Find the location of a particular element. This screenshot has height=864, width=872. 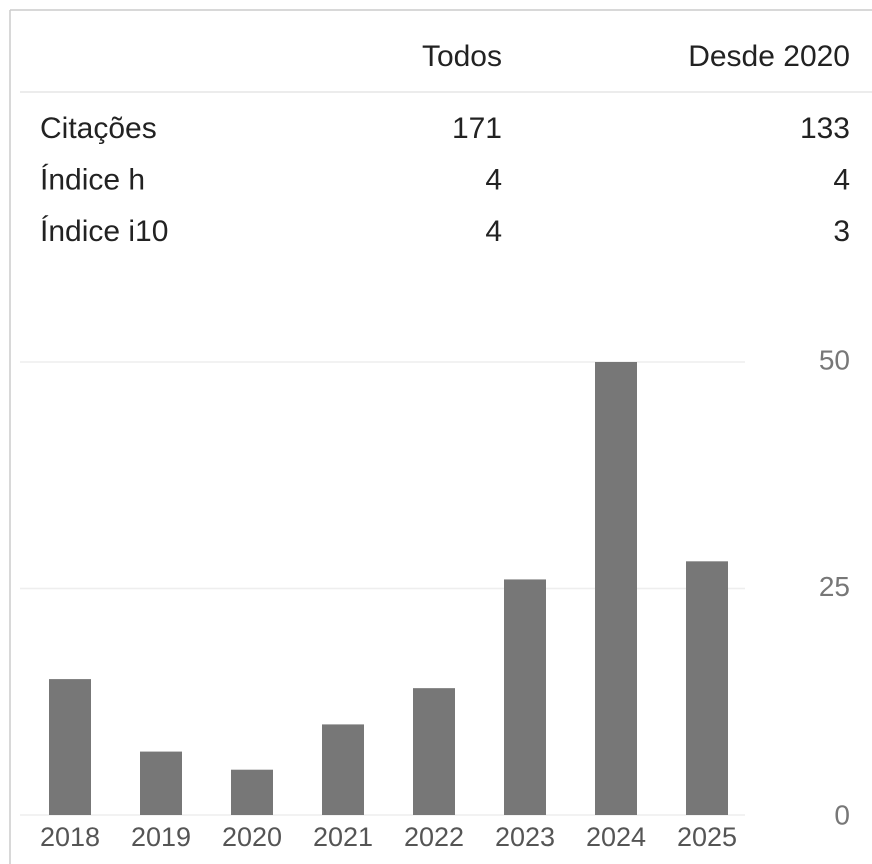

y-tick-label: 50 is located at coordinates (834, 359).